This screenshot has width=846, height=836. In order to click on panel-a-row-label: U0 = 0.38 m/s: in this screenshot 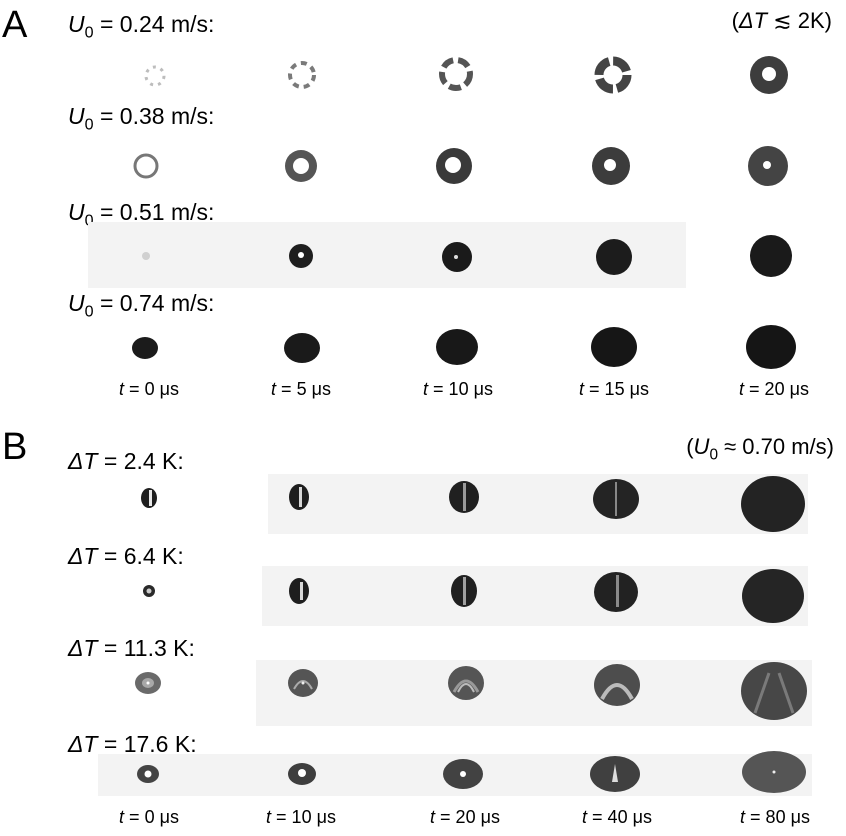, I will do `click(141, 118)`.